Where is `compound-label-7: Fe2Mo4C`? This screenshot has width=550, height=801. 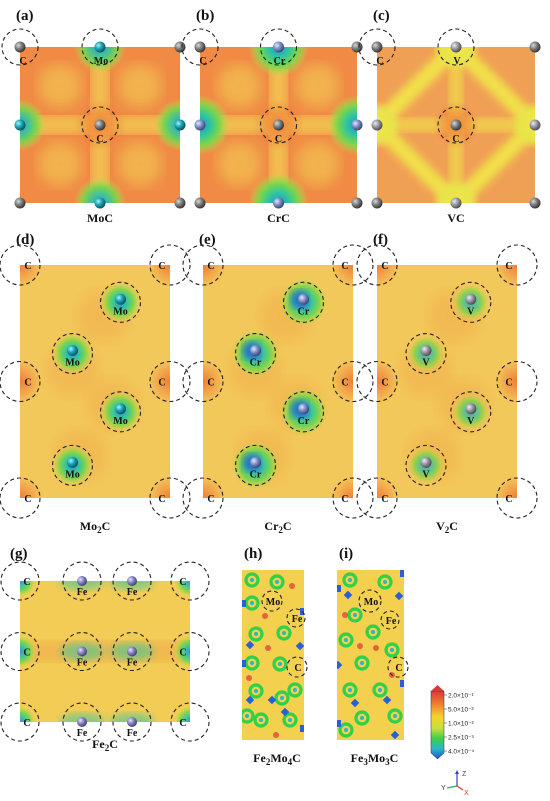 compound-label-7: Fe2Mo4C is located at coordinates (277, 759).